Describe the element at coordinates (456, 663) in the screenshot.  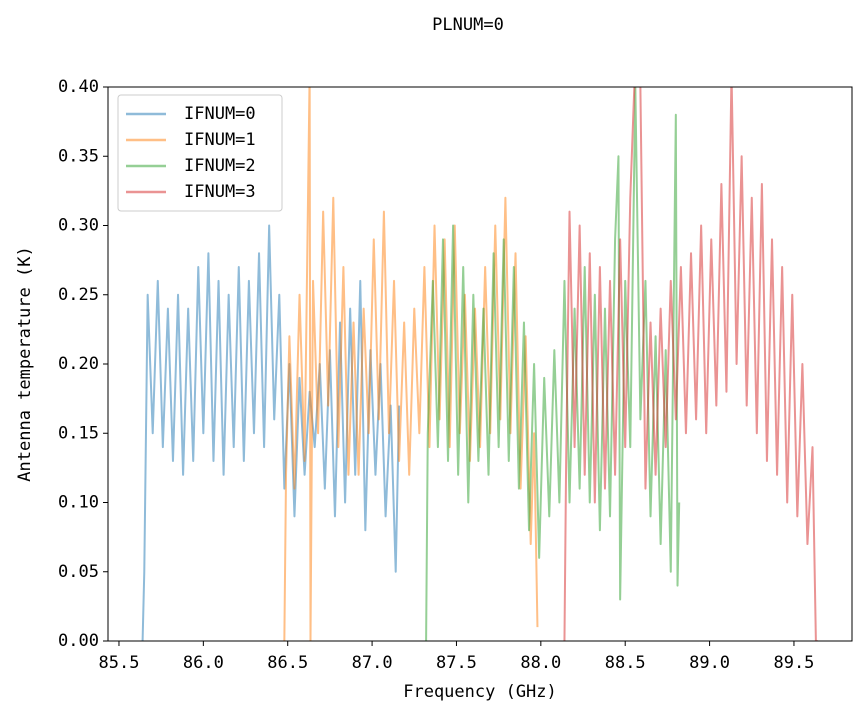
I see `x-tick-label: 87.5` at that location.